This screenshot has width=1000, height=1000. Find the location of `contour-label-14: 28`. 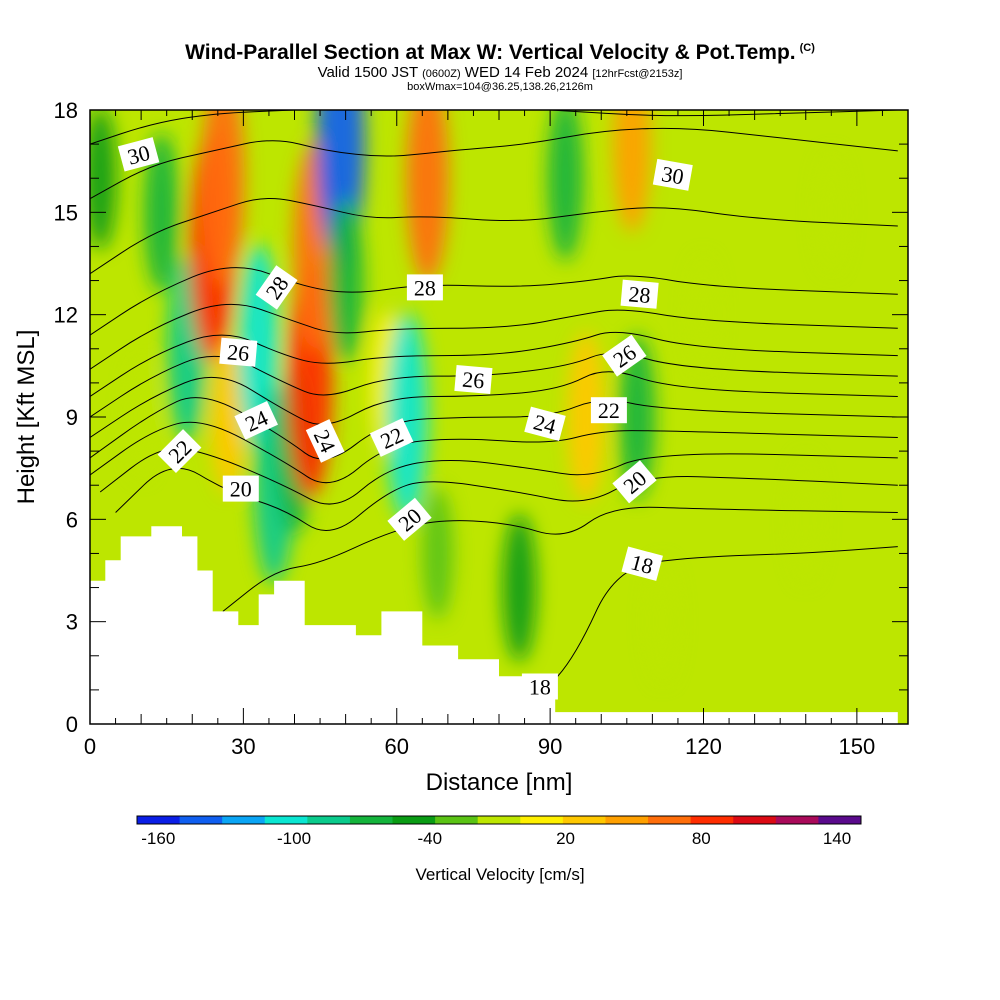

contour-label-14: 28 is located at coordinates (639, 294).